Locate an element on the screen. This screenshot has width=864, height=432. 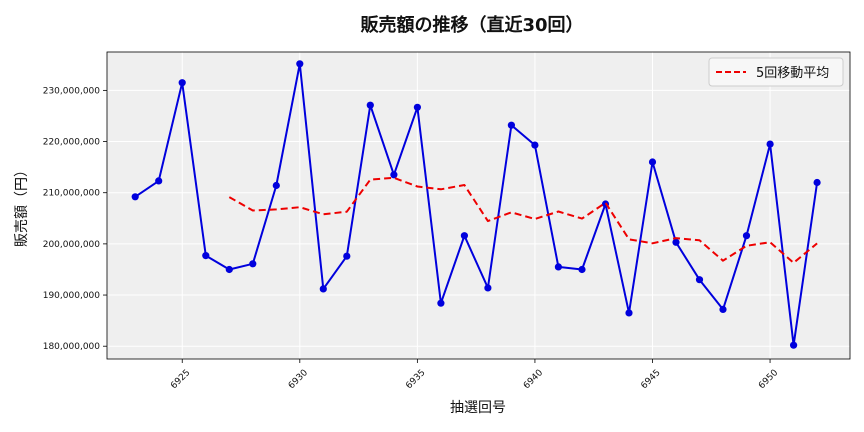
x-tick-label: 6940 is located at coordinates (533, 379).